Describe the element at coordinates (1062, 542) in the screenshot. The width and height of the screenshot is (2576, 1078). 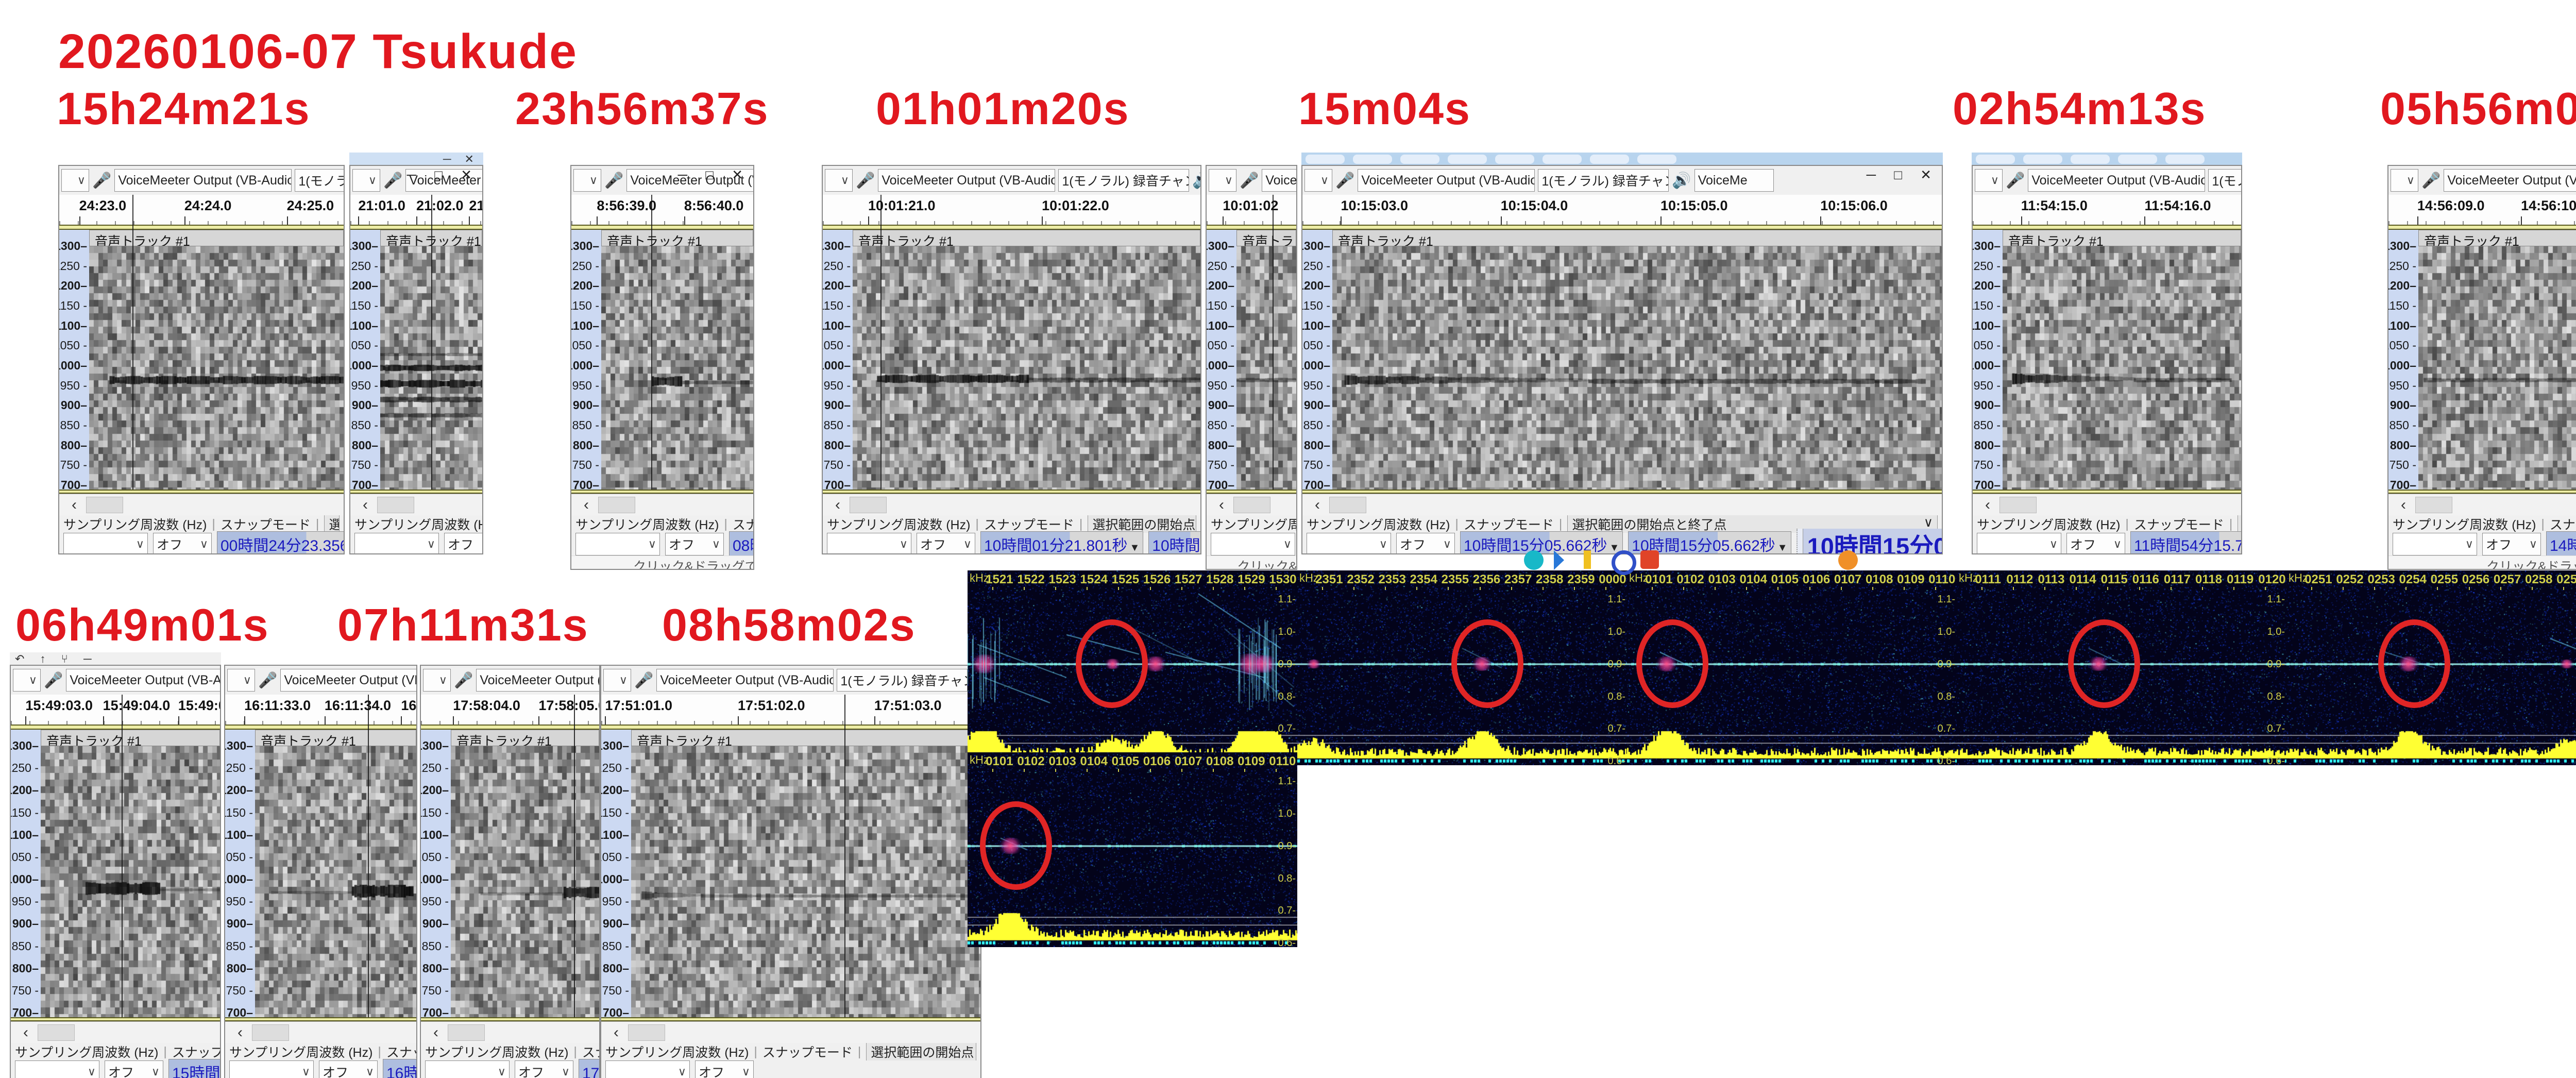
I see `selection-time-field: 10時間01分21.801秒 ▼` at that location.